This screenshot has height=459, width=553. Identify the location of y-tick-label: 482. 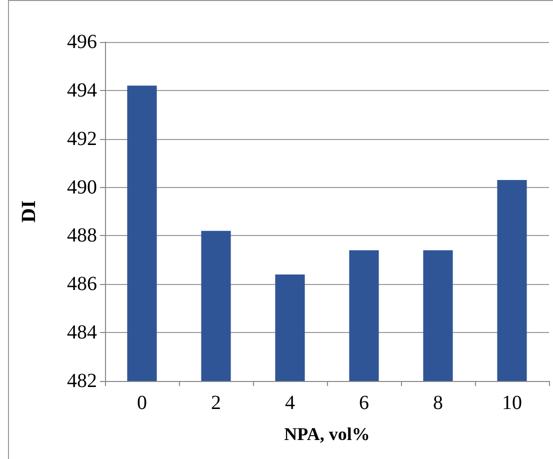
(82, 381).